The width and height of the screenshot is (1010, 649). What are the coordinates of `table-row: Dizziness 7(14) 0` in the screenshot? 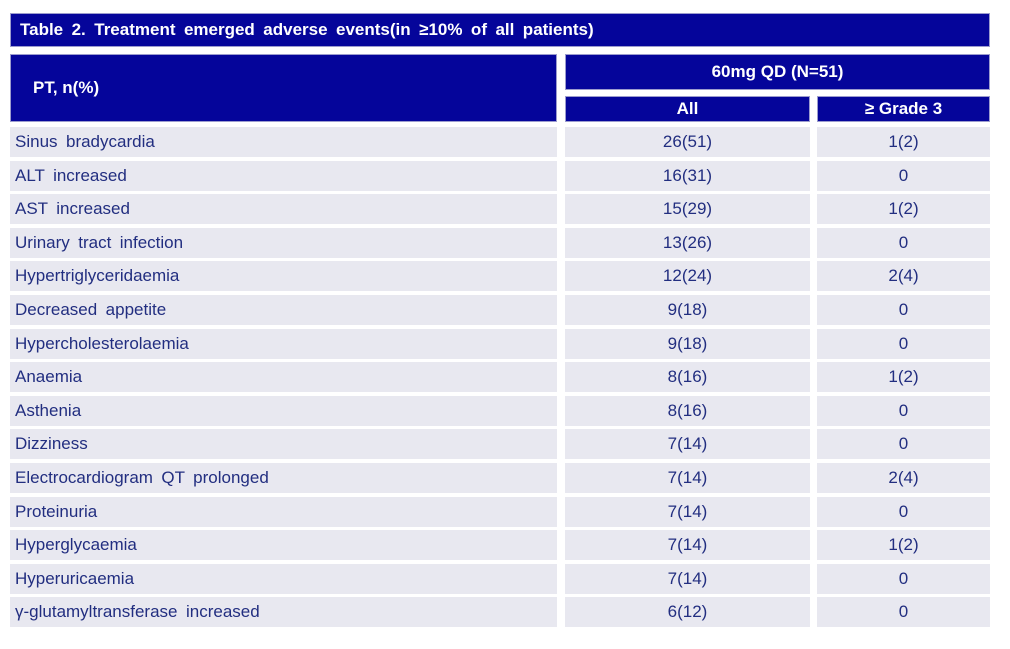 It's located at (500, 444).